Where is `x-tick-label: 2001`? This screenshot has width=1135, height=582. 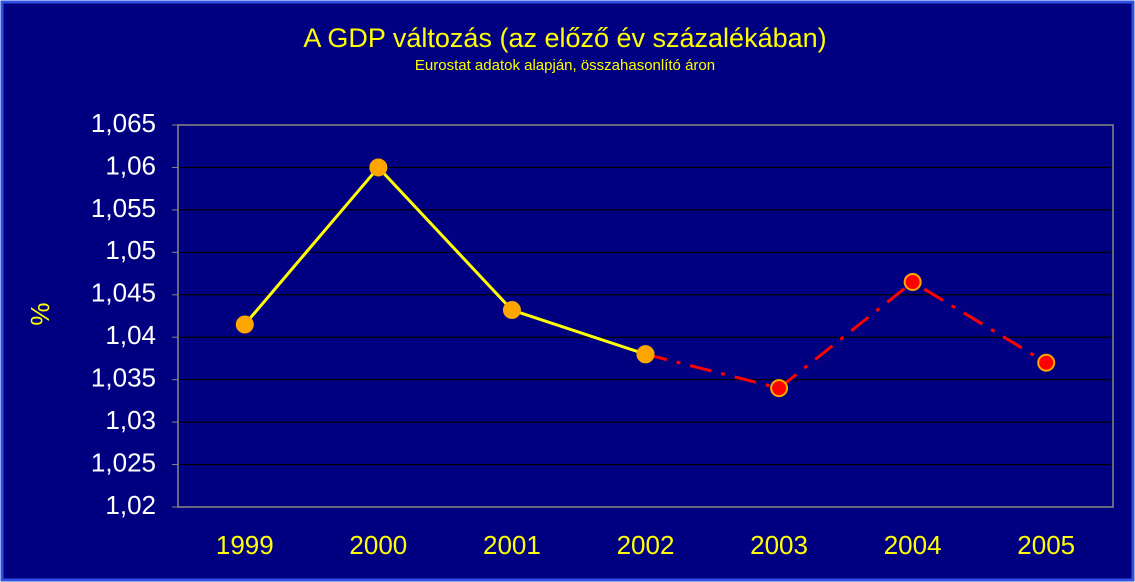
x-tick-label: 2001 is located at coordinates (512, 545).